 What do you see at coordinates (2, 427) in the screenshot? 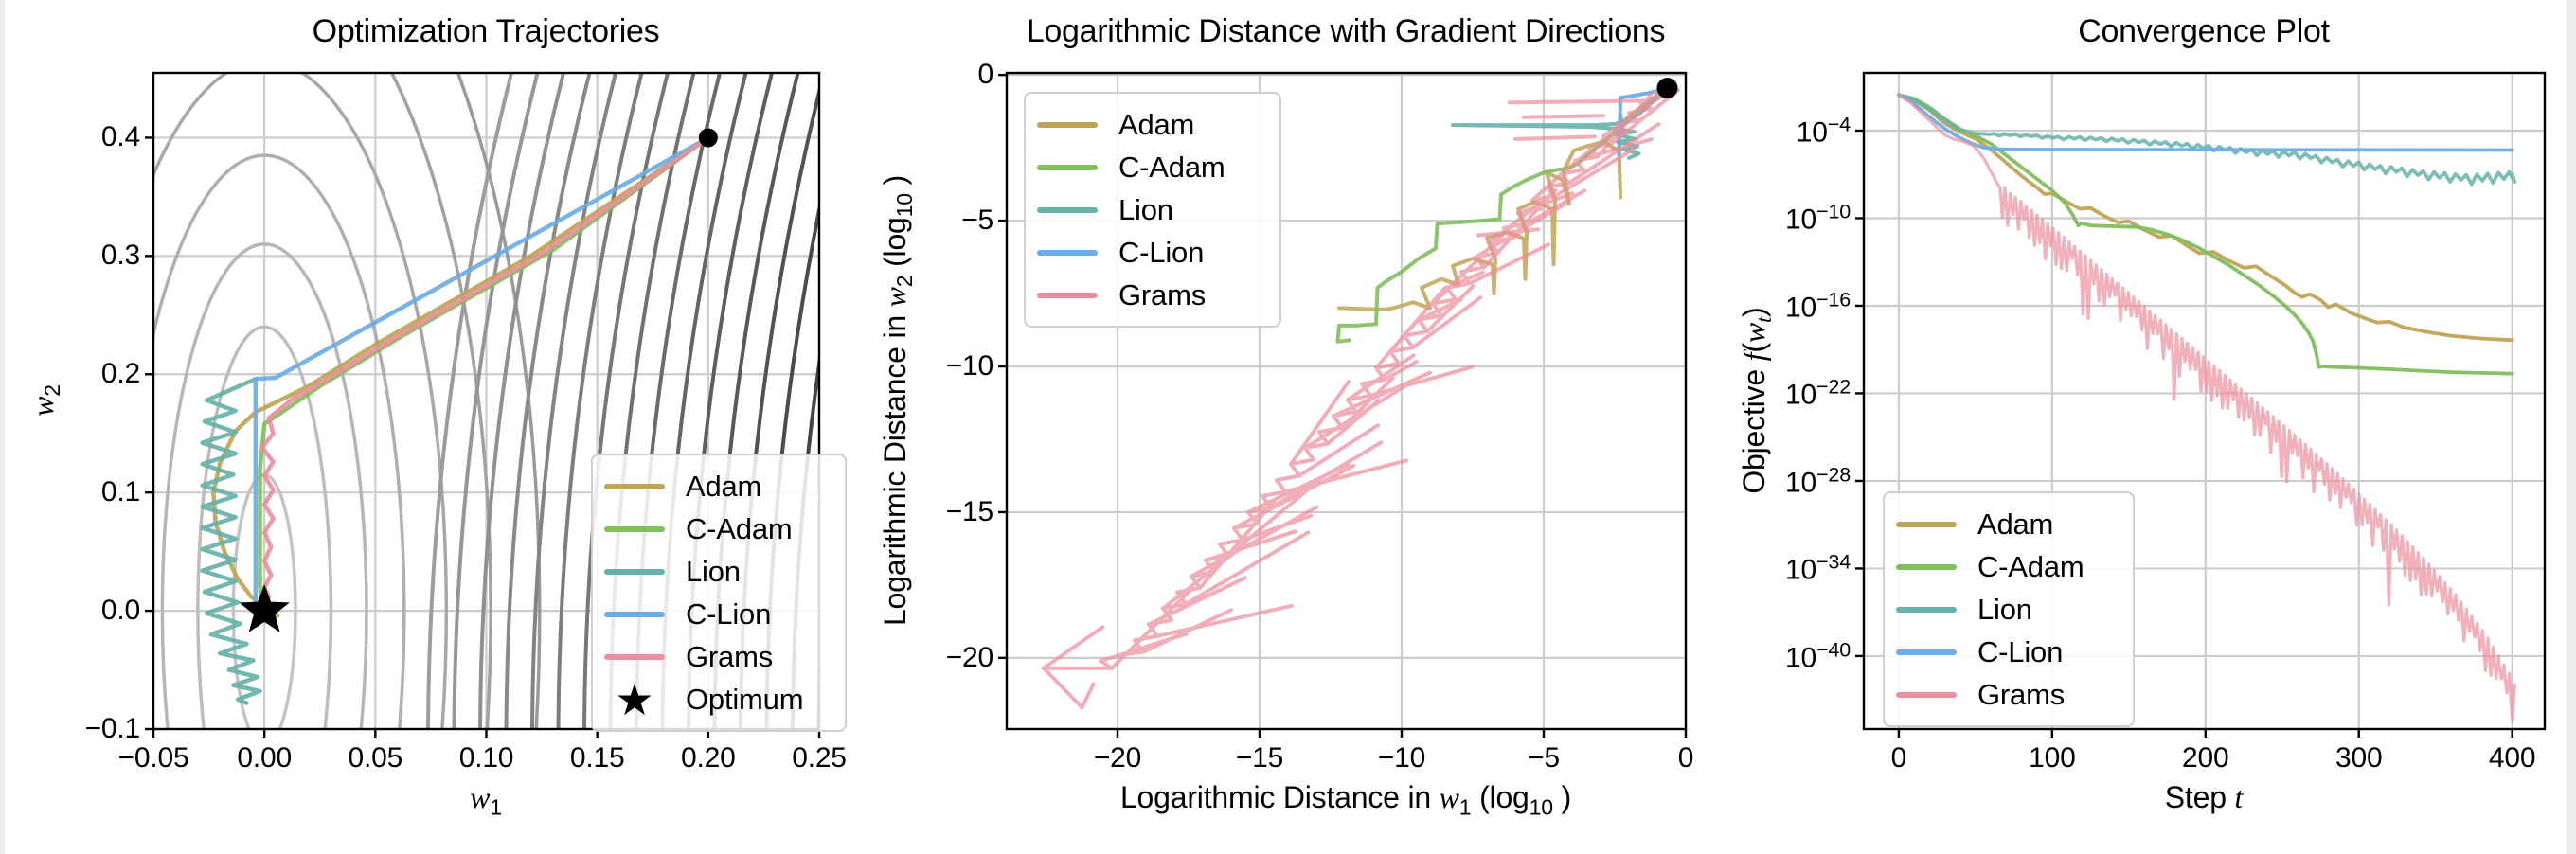
I see `window-edge-left` at bounding box center [2, 427].